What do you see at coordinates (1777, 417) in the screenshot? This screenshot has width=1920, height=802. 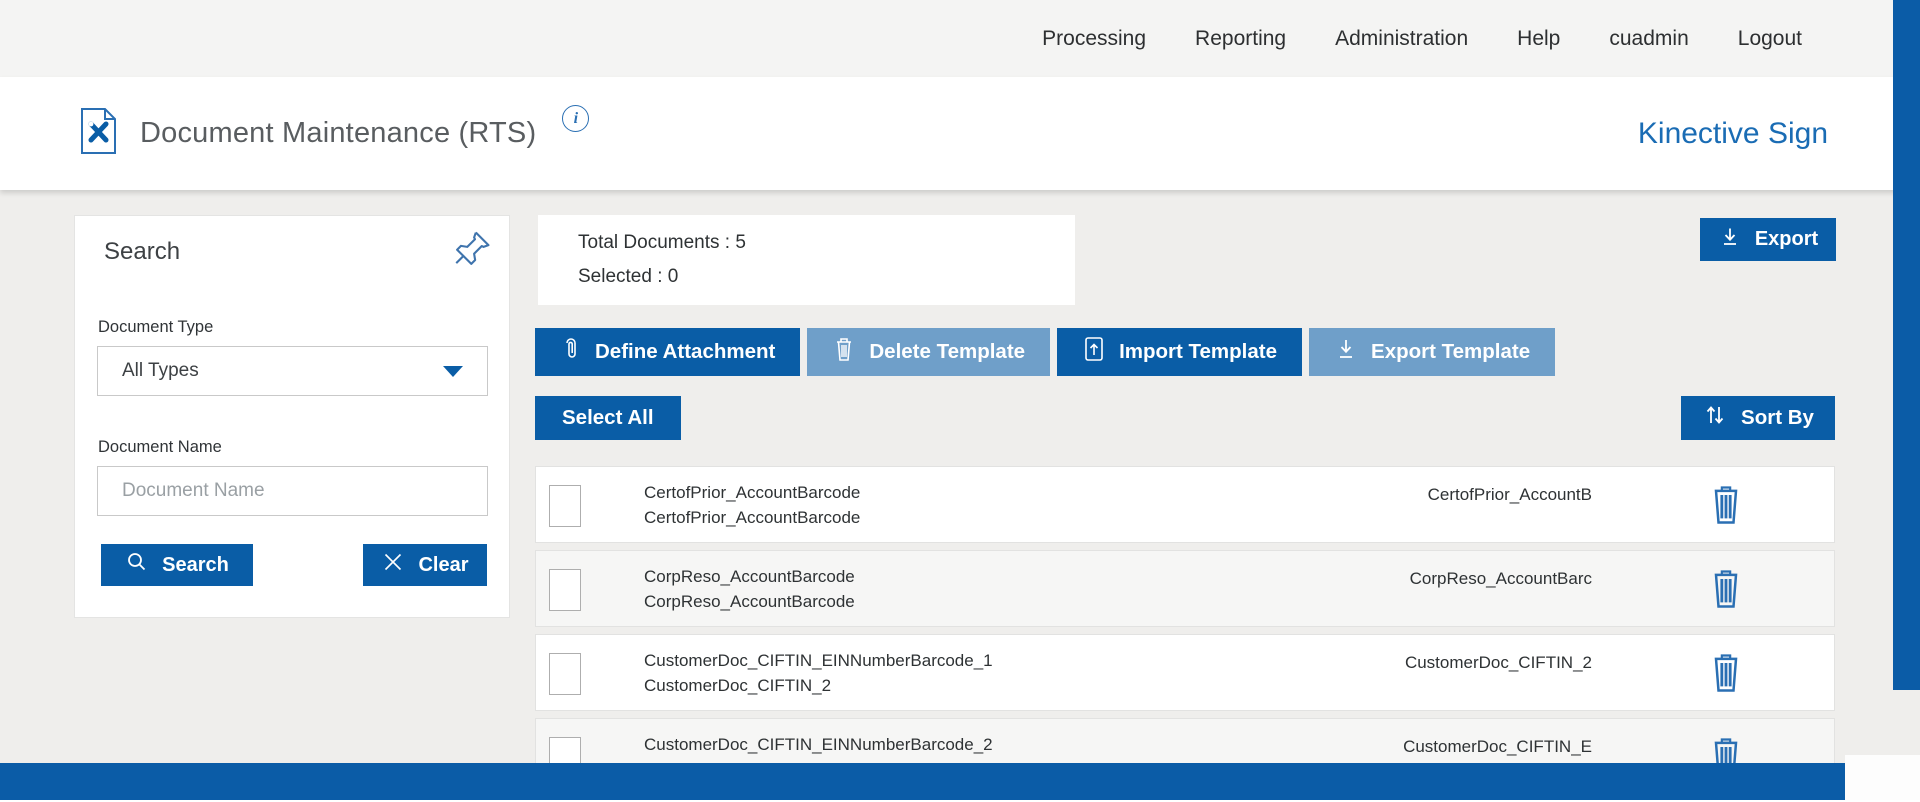 I see `sort-by-label: Sort By` at bounding box center [1777, 417].